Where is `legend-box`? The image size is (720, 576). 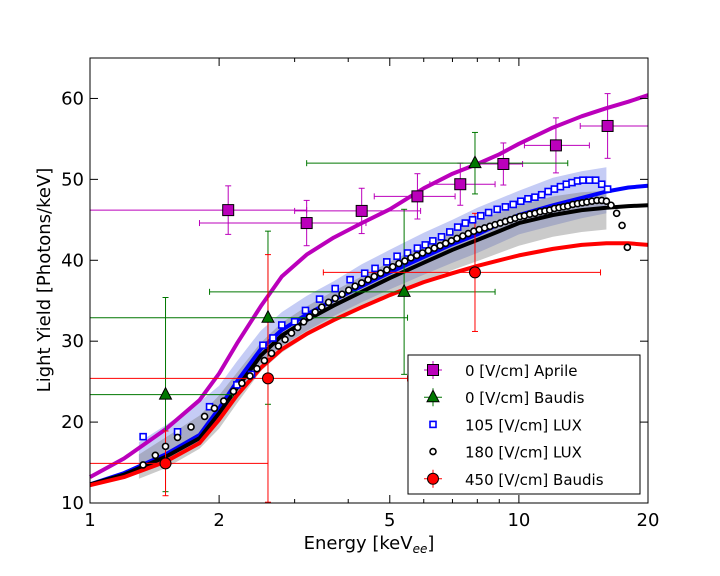
legend-box is located at coordinates (524, 424).